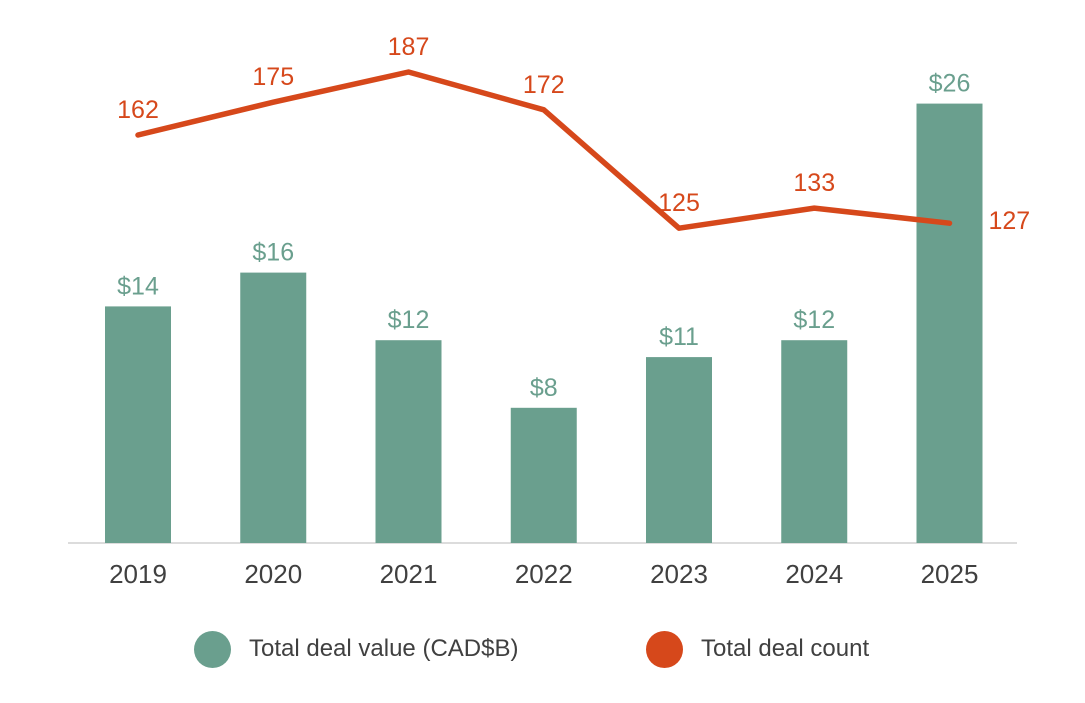  I want to click on x-axis-label-2021: 2021, so click(409, 574).